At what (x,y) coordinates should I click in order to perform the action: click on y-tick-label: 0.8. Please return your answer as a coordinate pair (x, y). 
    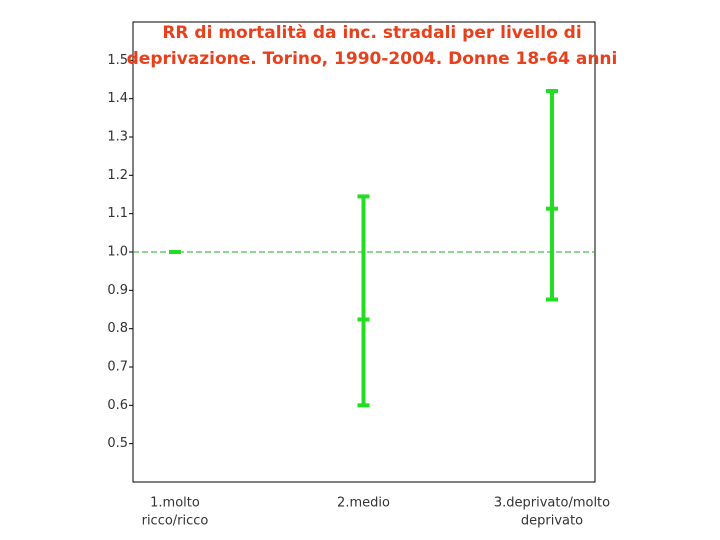
    Looking at the image, I should click on (117, 328).